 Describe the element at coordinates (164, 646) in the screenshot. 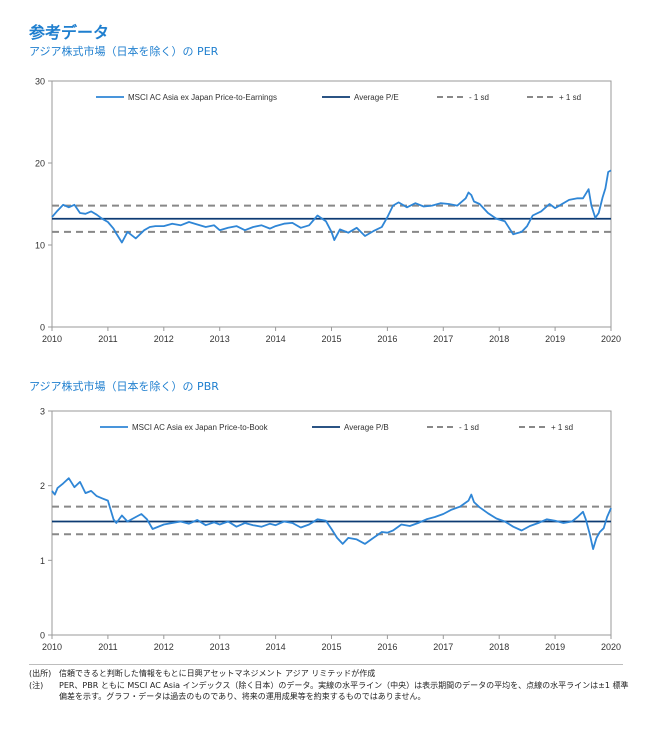

I see `pbr-x-tick-label: 2012` at that location.